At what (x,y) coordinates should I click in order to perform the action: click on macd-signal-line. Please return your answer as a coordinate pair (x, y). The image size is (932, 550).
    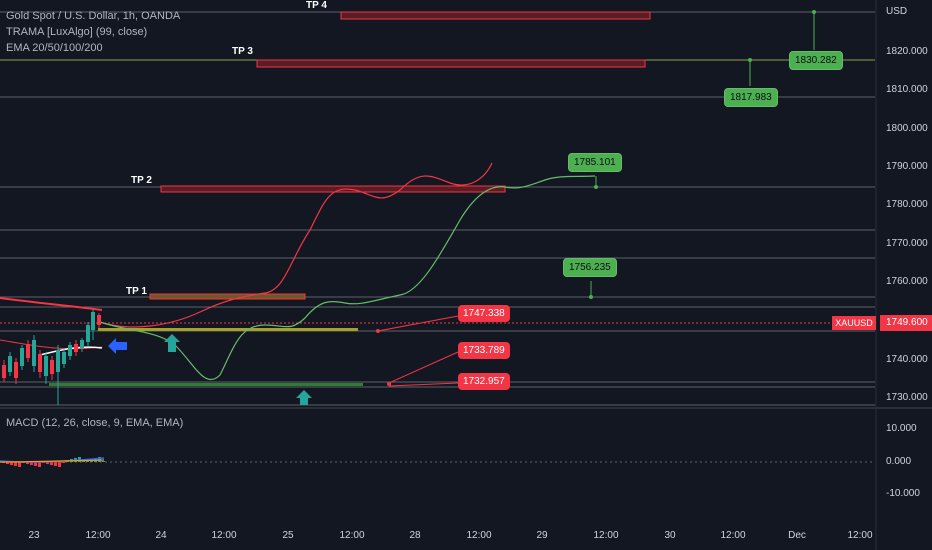
    Looking at the image, I should click on (52, 461).